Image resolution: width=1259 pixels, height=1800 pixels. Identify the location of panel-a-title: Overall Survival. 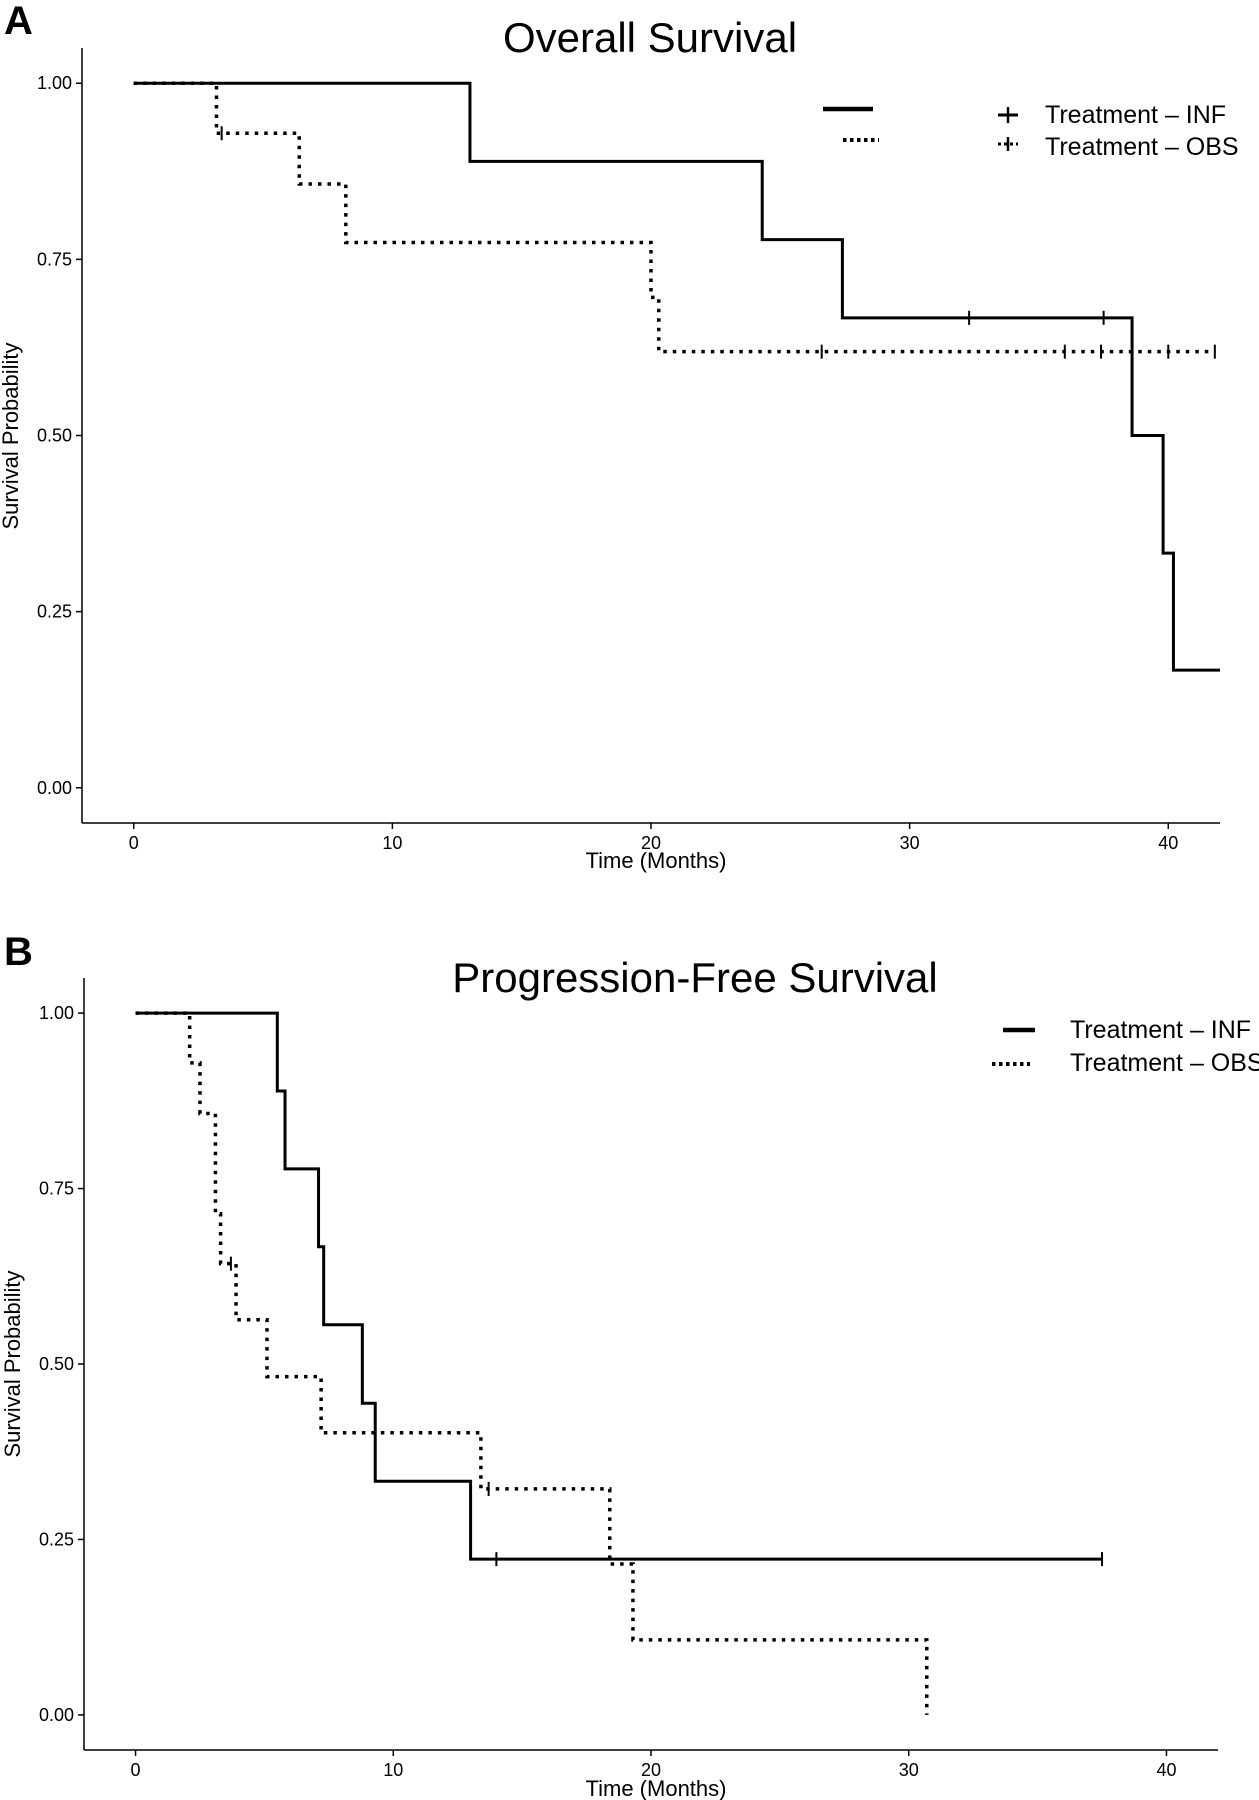
(650, 37).